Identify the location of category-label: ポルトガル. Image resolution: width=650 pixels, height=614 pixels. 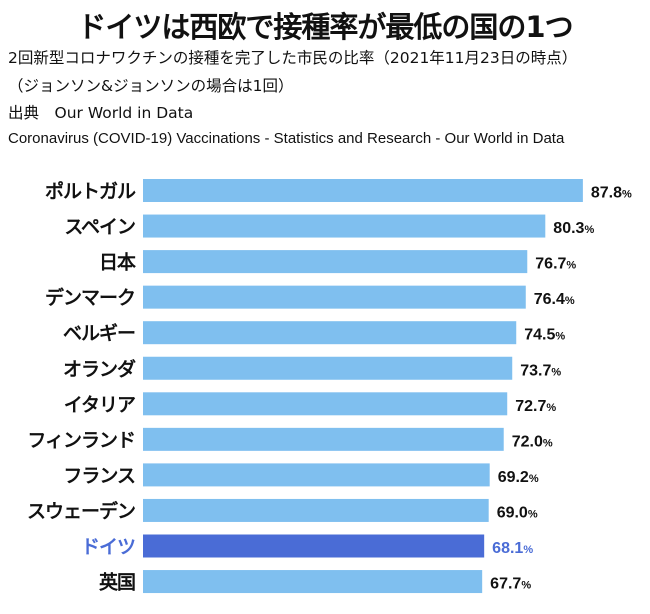
(90, 191).